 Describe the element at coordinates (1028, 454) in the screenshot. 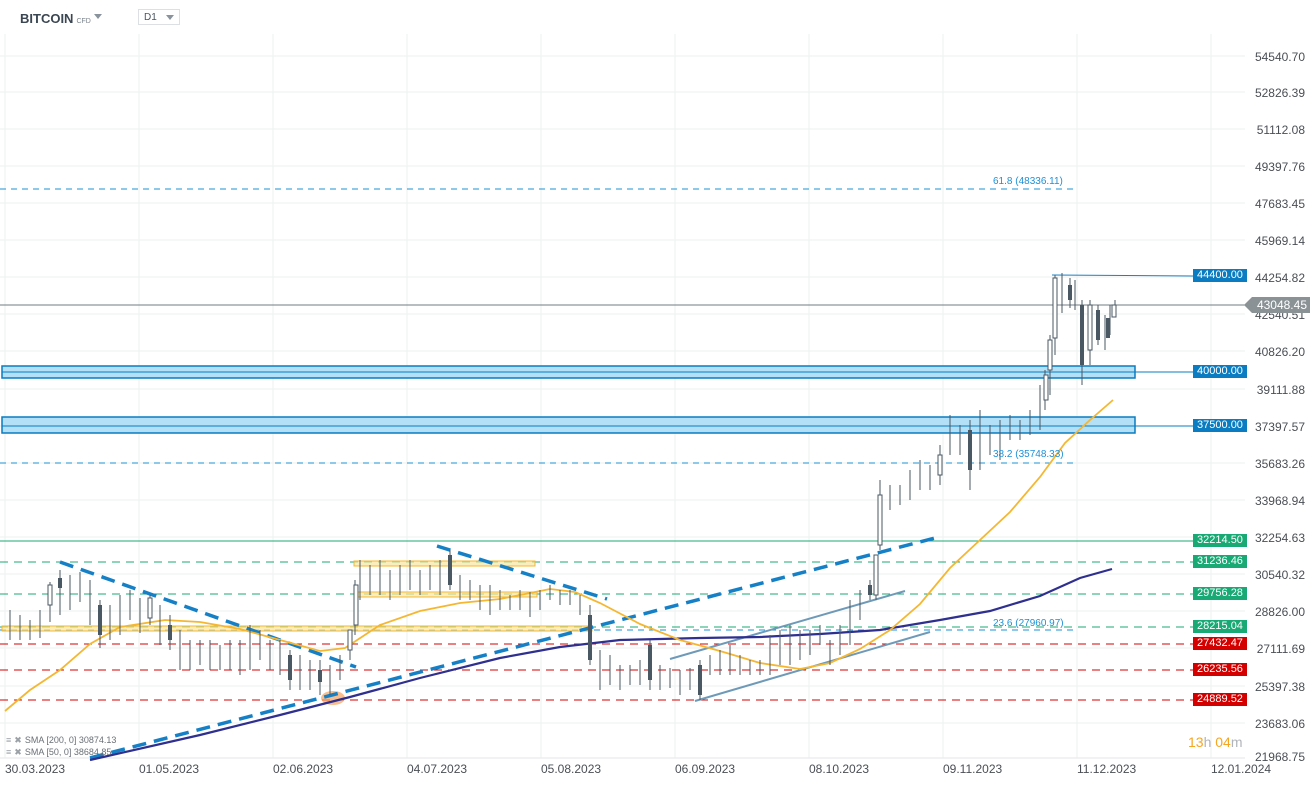

I see `fib-label: 38.2 (35748.33)` at that location.